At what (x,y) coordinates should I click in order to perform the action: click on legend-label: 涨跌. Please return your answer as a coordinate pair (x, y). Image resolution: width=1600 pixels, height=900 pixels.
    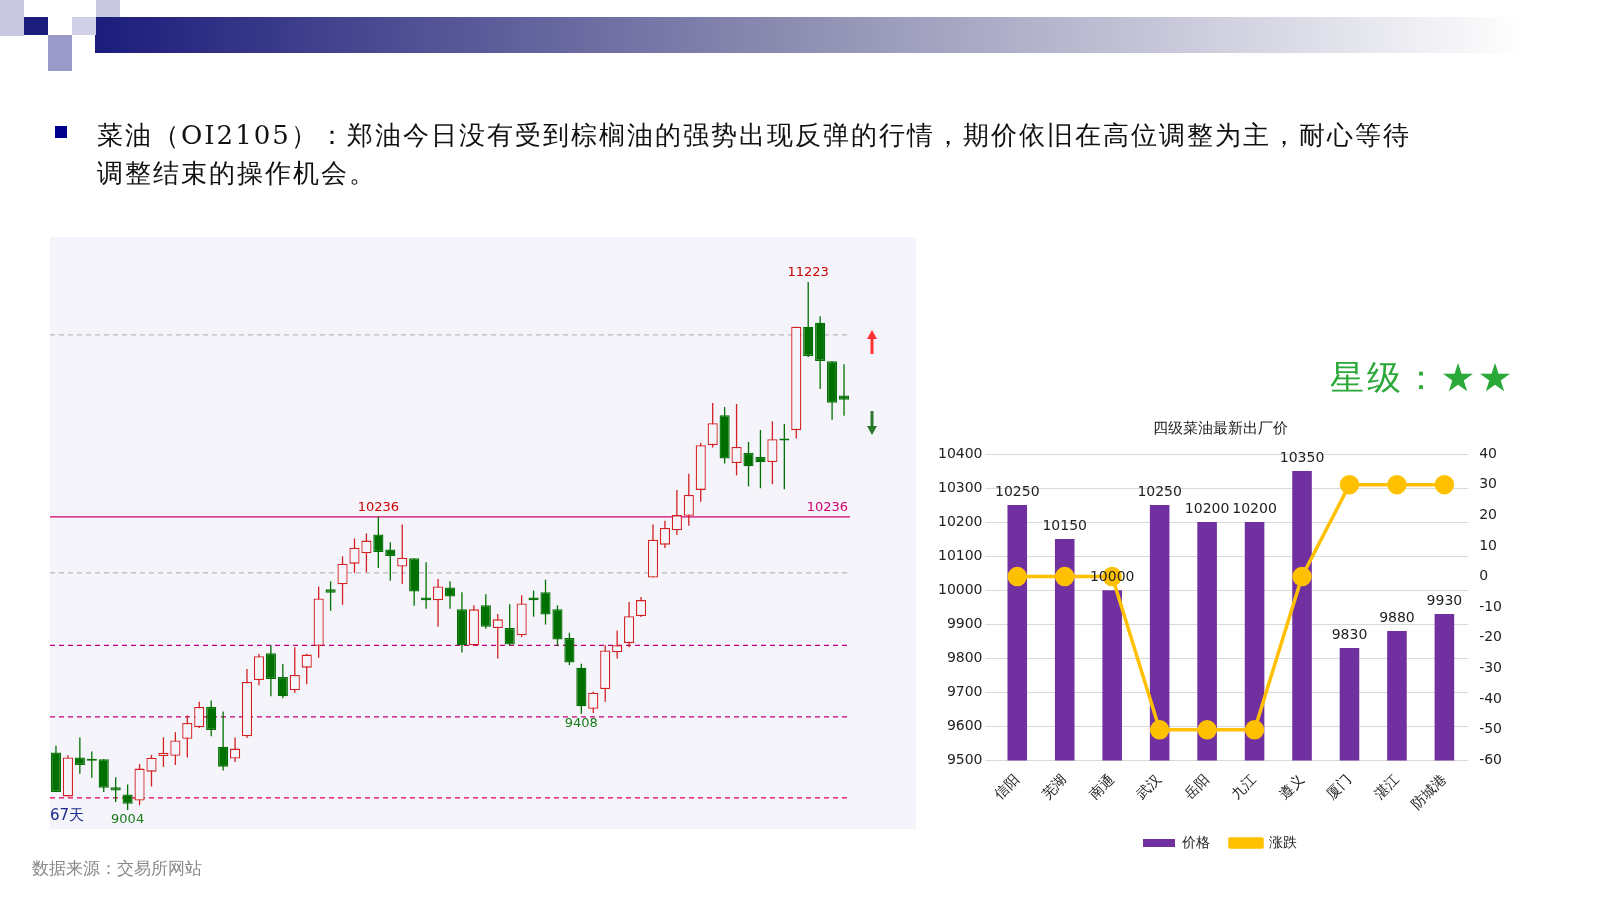
    Looking at the image, I should click on (1283, 841).